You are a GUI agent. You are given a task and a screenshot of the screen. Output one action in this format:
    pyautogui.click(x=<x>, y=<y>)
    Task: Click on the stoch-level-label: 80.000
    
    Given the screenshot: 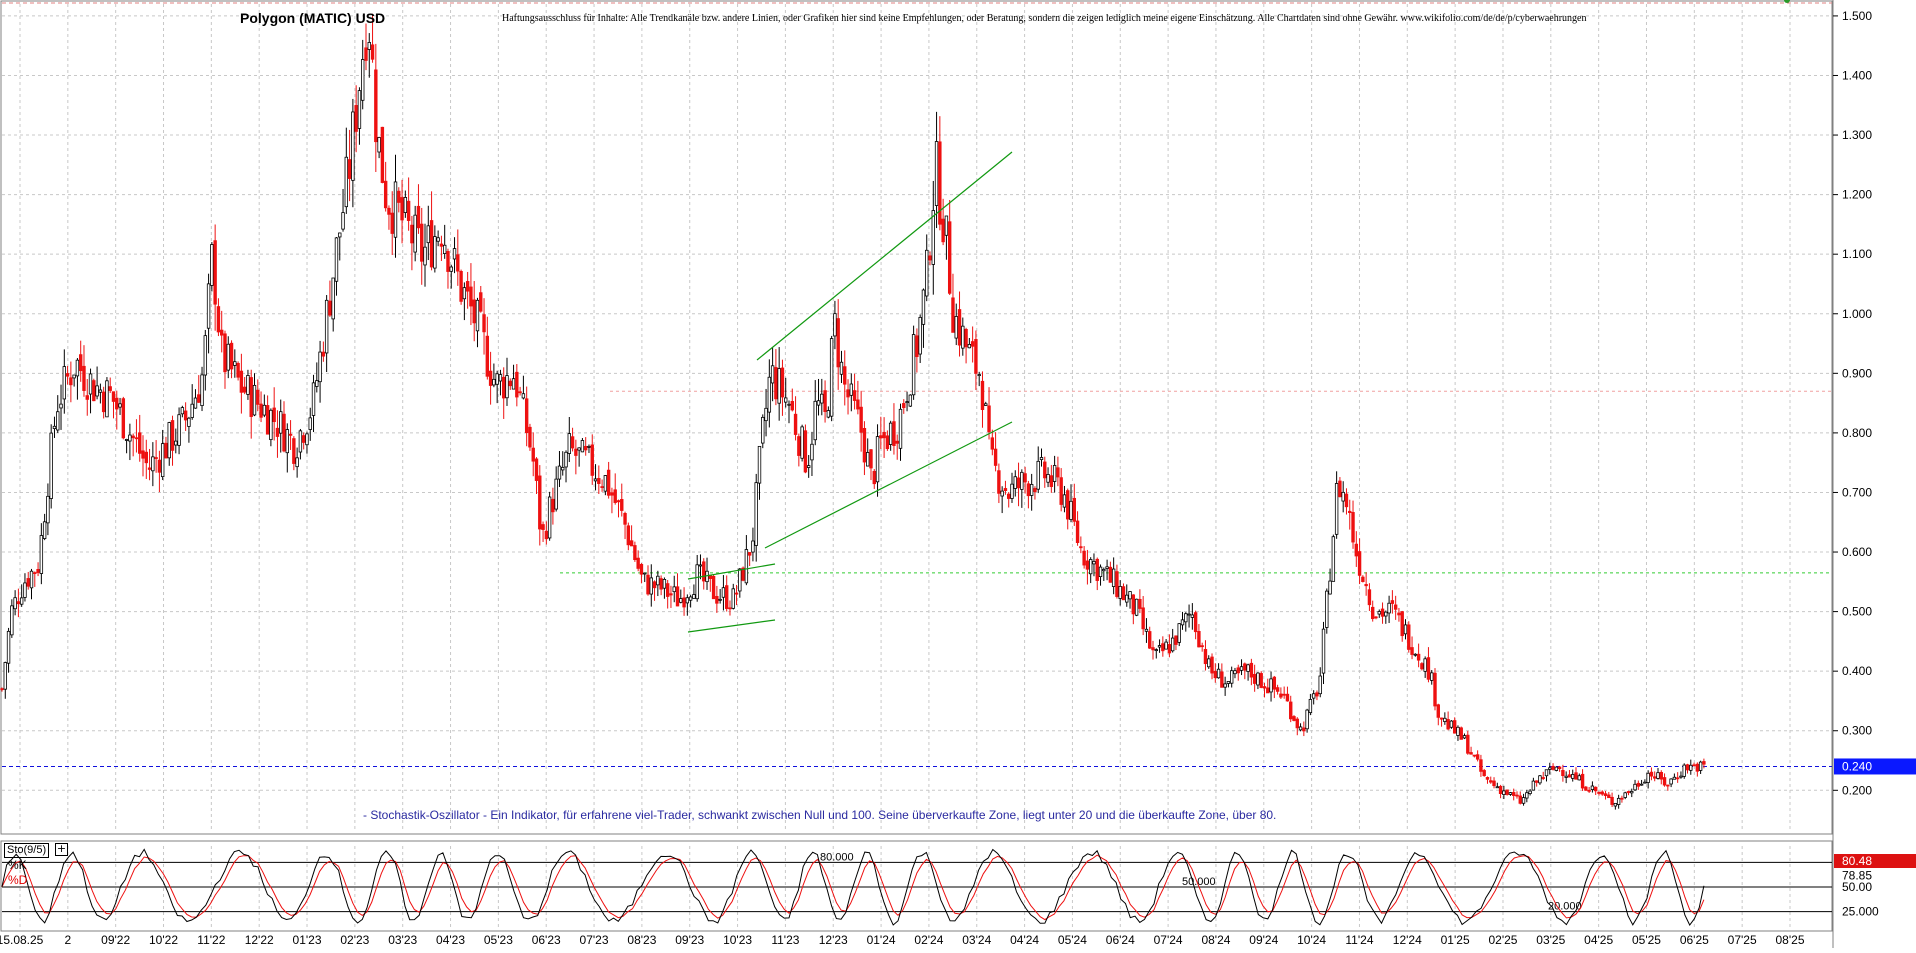 What is the action you would take?
    pyautogui.click(x=837, y=857)
    